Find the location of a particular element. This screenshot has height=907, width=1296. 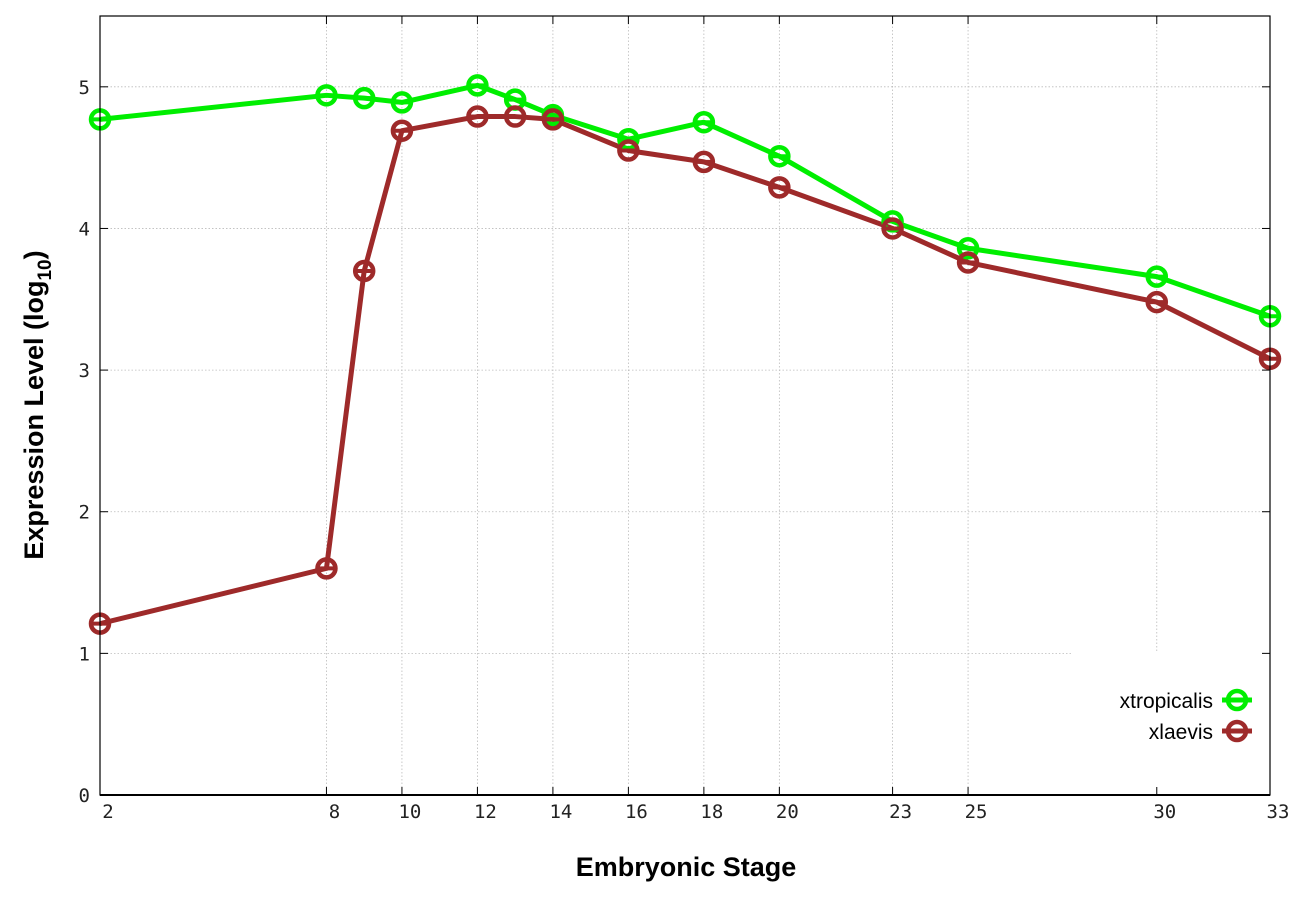

legend: xtropicalis xlaevis is located at coordinates (1186, 716).